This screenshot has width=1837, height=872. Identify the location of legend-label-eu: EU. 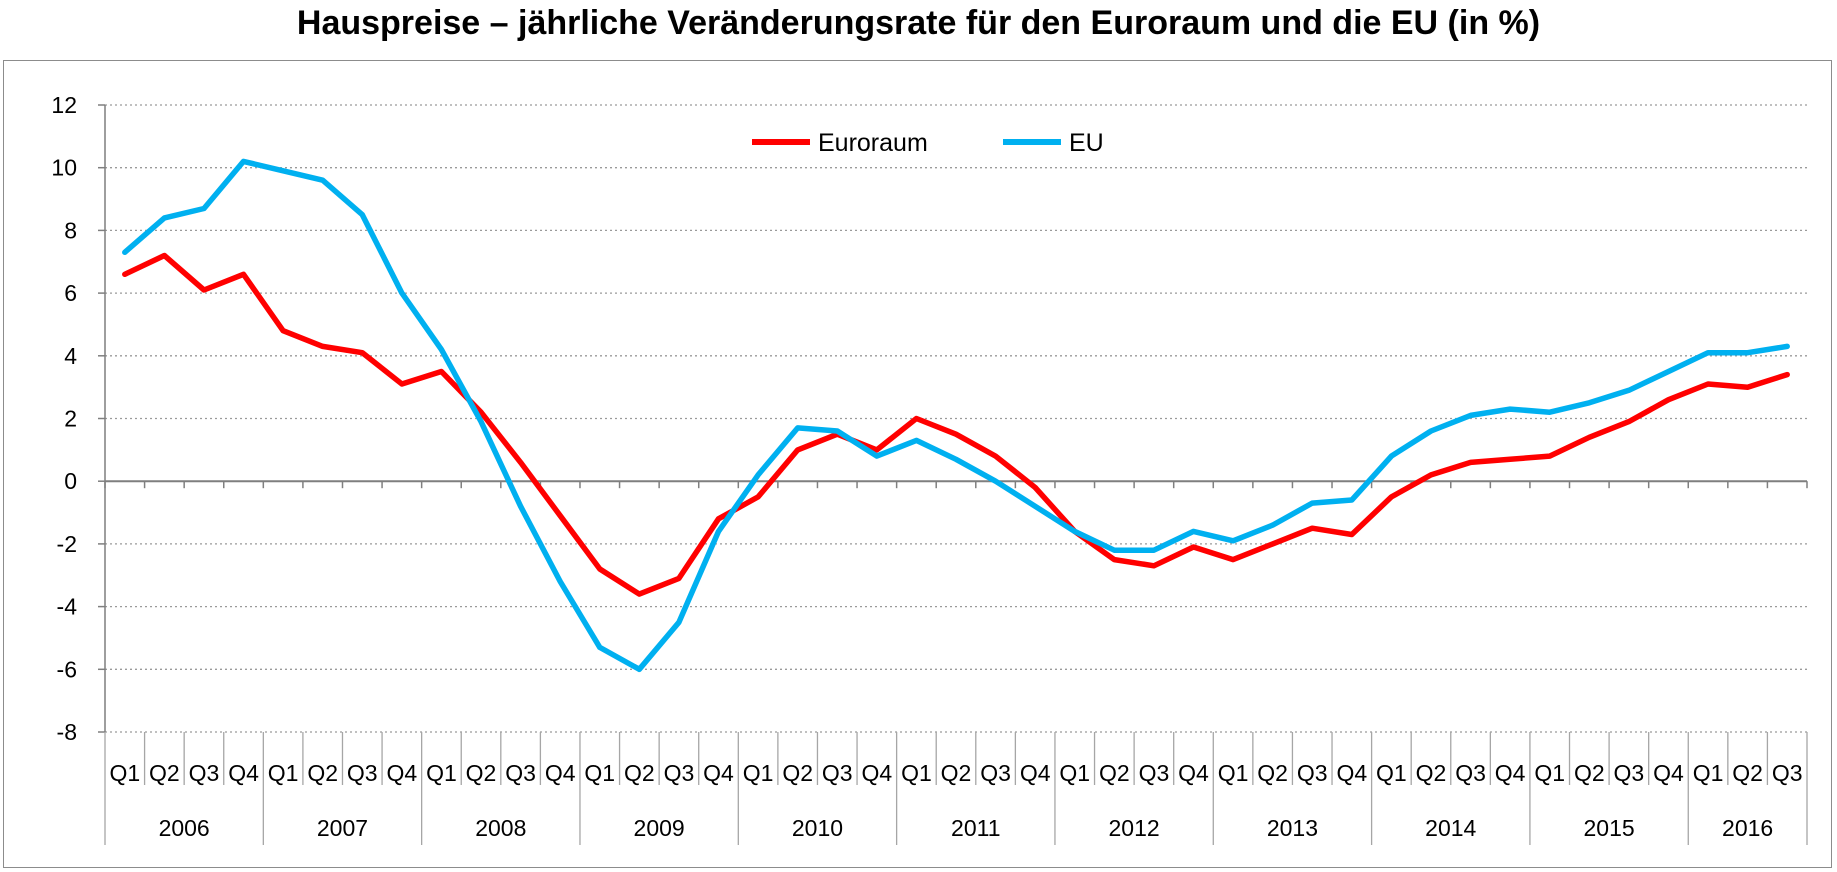
(1086, 143).